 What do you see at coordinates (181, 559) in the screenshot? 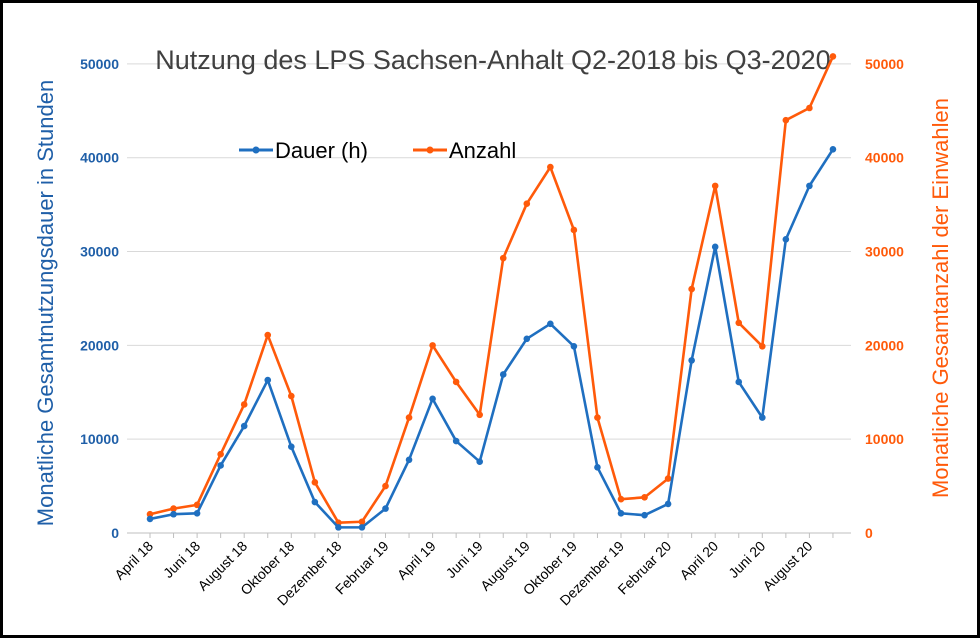
I see `x-tick-label: Juni 18` at bounding box center [181, 559].